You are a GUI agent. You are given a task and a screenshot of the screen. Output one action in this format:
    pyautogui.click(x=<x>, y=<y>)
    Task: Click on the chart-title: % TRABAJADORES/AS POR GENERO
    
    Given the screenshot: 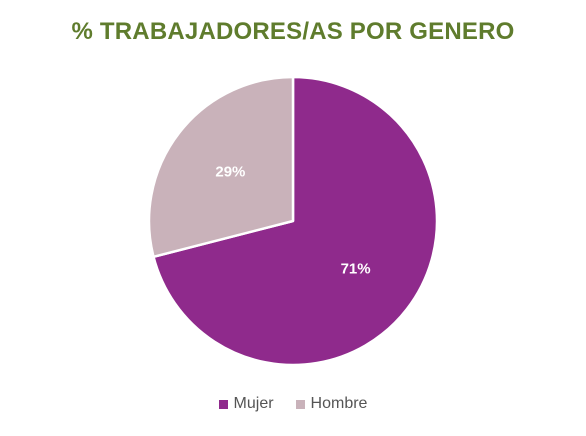 What is the action you would take?
    pyautogui.click(x=293, y=31)
    